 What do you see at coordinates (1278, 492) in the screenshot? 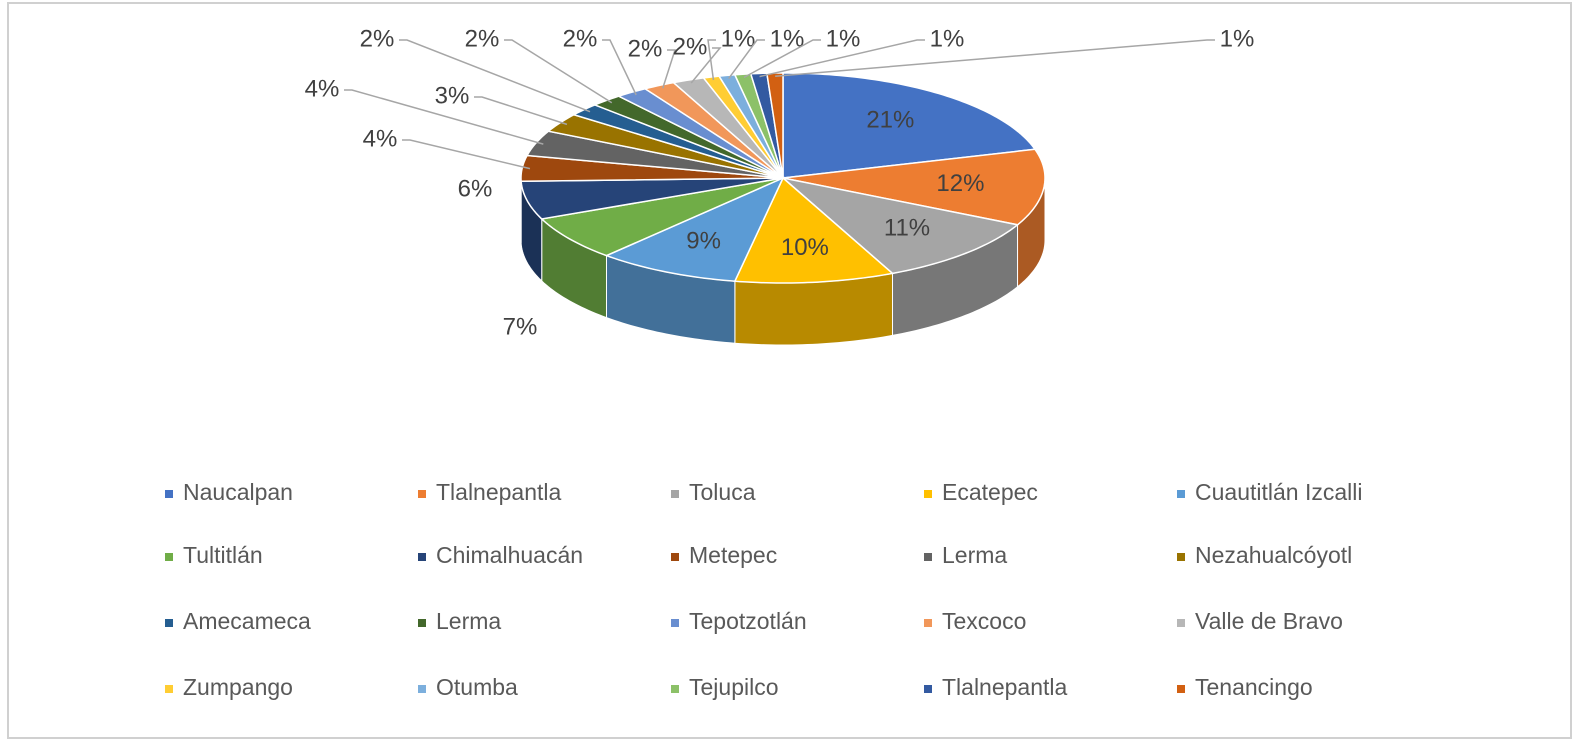
I see `legend-label: Cuautitlán Izcalli` at bounding box center [1278, 492].